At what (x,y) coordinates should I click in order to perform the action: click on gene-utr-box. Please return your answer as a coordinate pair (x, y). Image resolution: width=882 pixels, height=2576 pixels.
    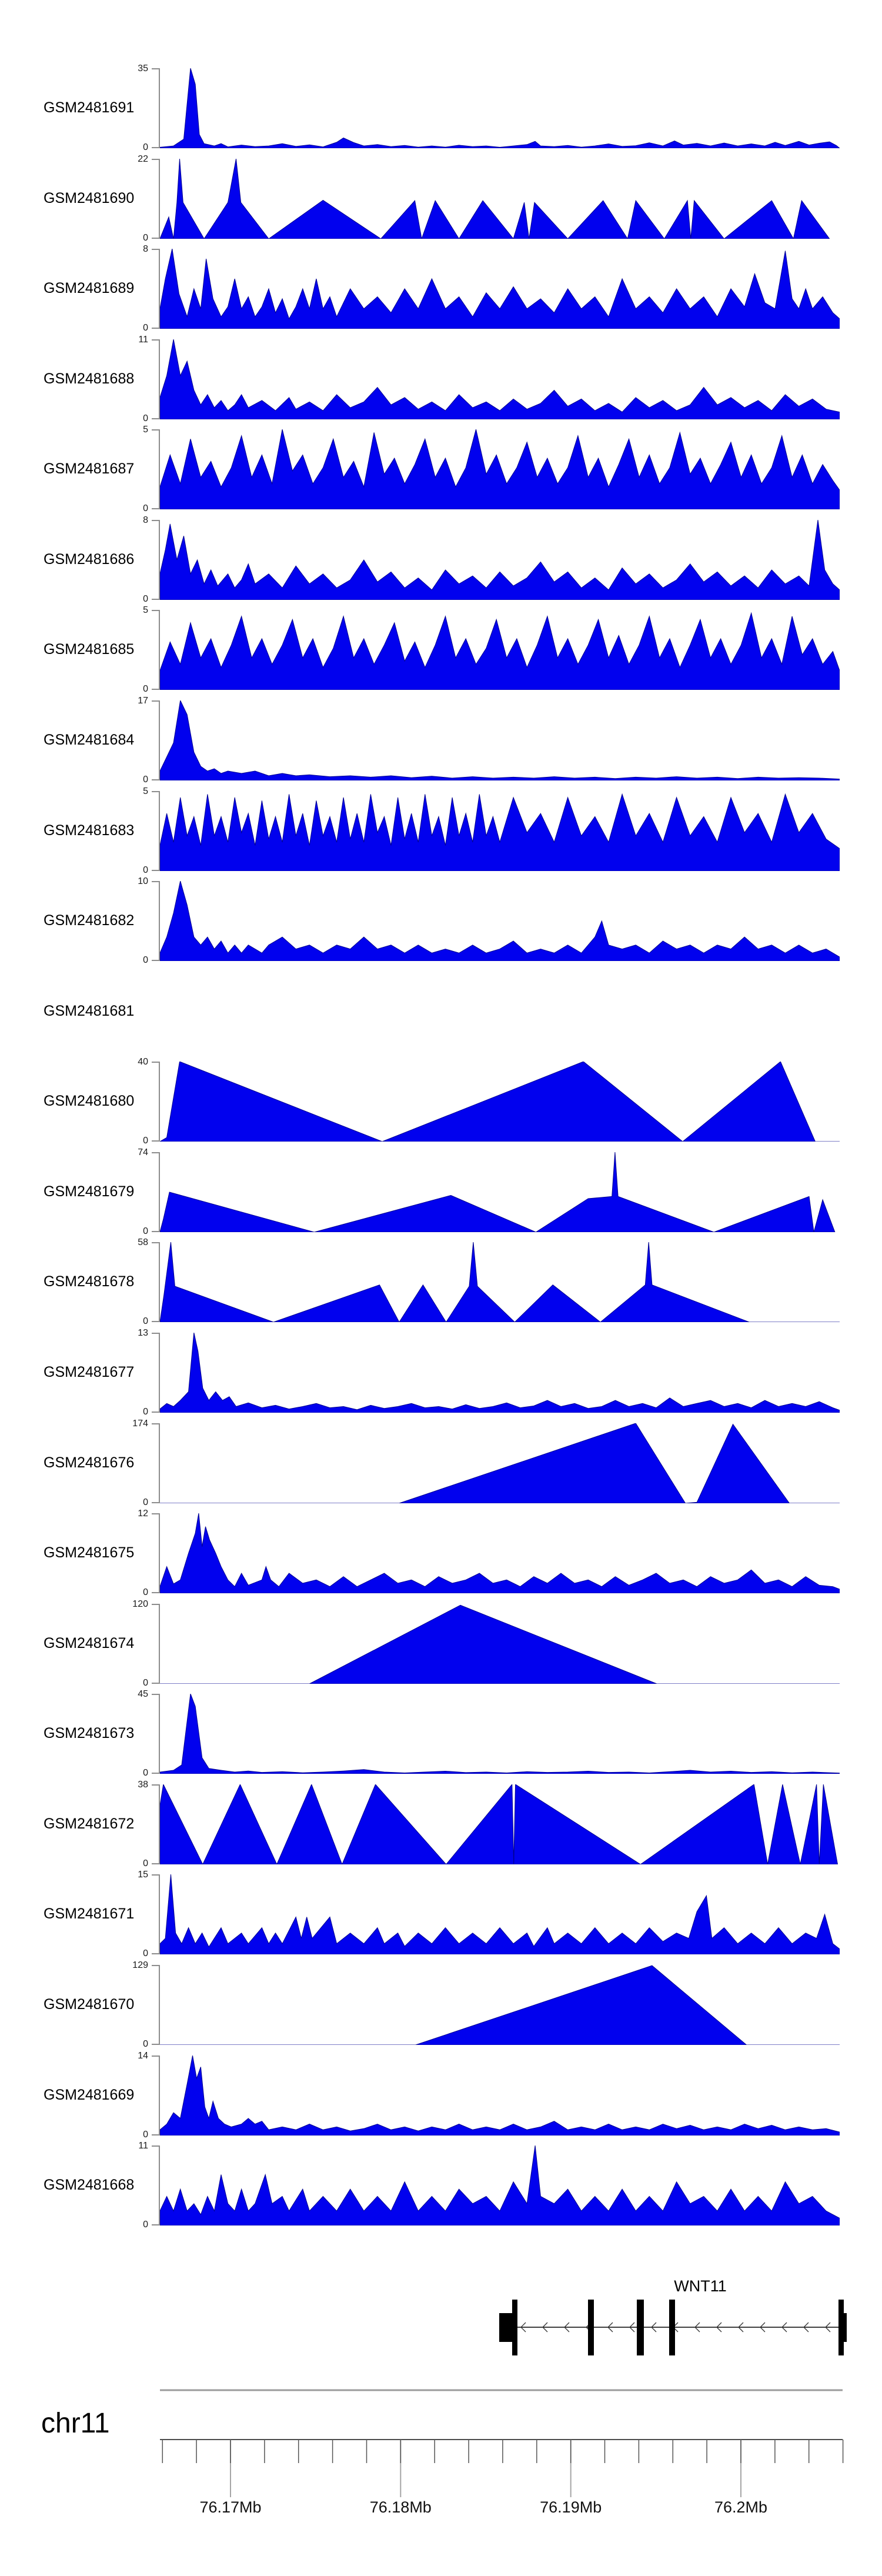
    Looking at the image, I should click on (506, 2327).